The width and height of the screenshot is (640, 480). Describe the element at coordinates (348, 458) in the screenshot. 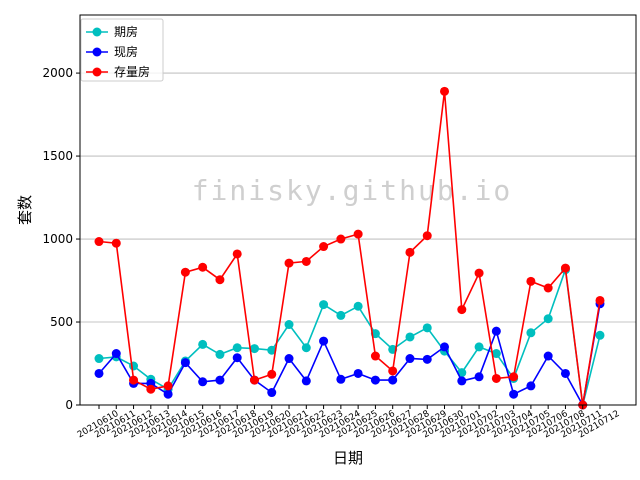

I see `x-axis-label: 日期` at that location.